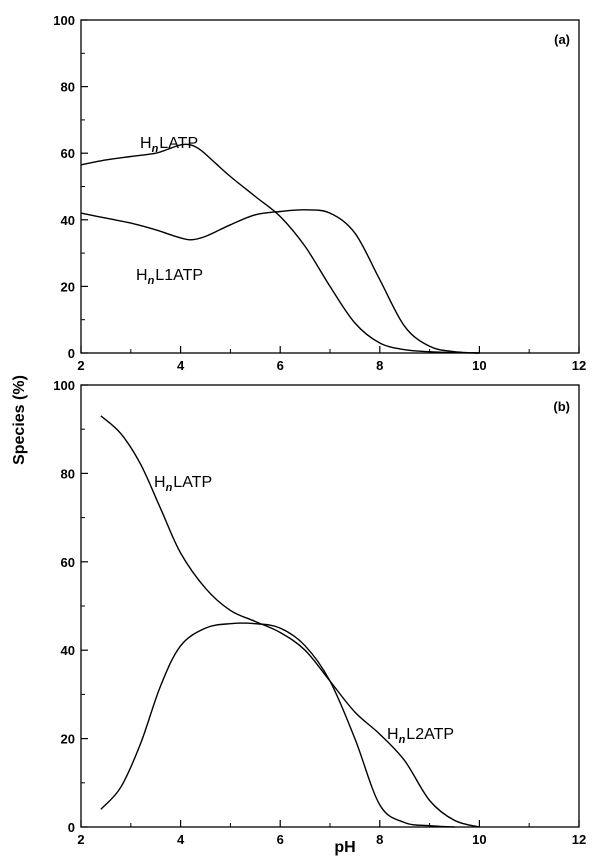 Image resolution: width=603 pixels, height=857 pixels. What do you see at coordinates (68, 286) in the screenshot?
I see `panel-a-y-tick-label: 20` at bounding box center [68, 286].